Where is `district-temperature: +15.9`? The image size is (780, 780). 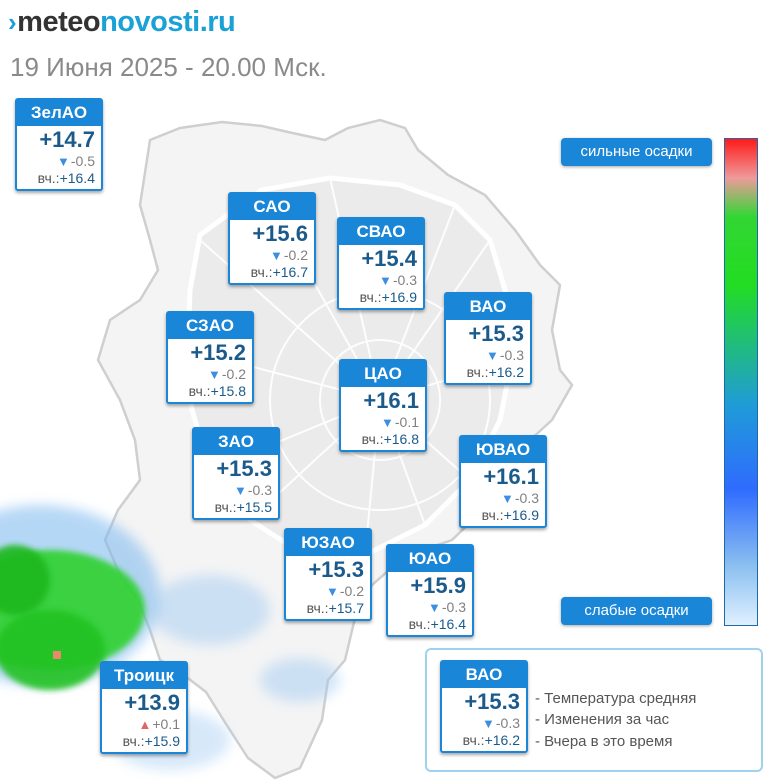 district-temperature: +15.9 is located at coordinates (438, 585).